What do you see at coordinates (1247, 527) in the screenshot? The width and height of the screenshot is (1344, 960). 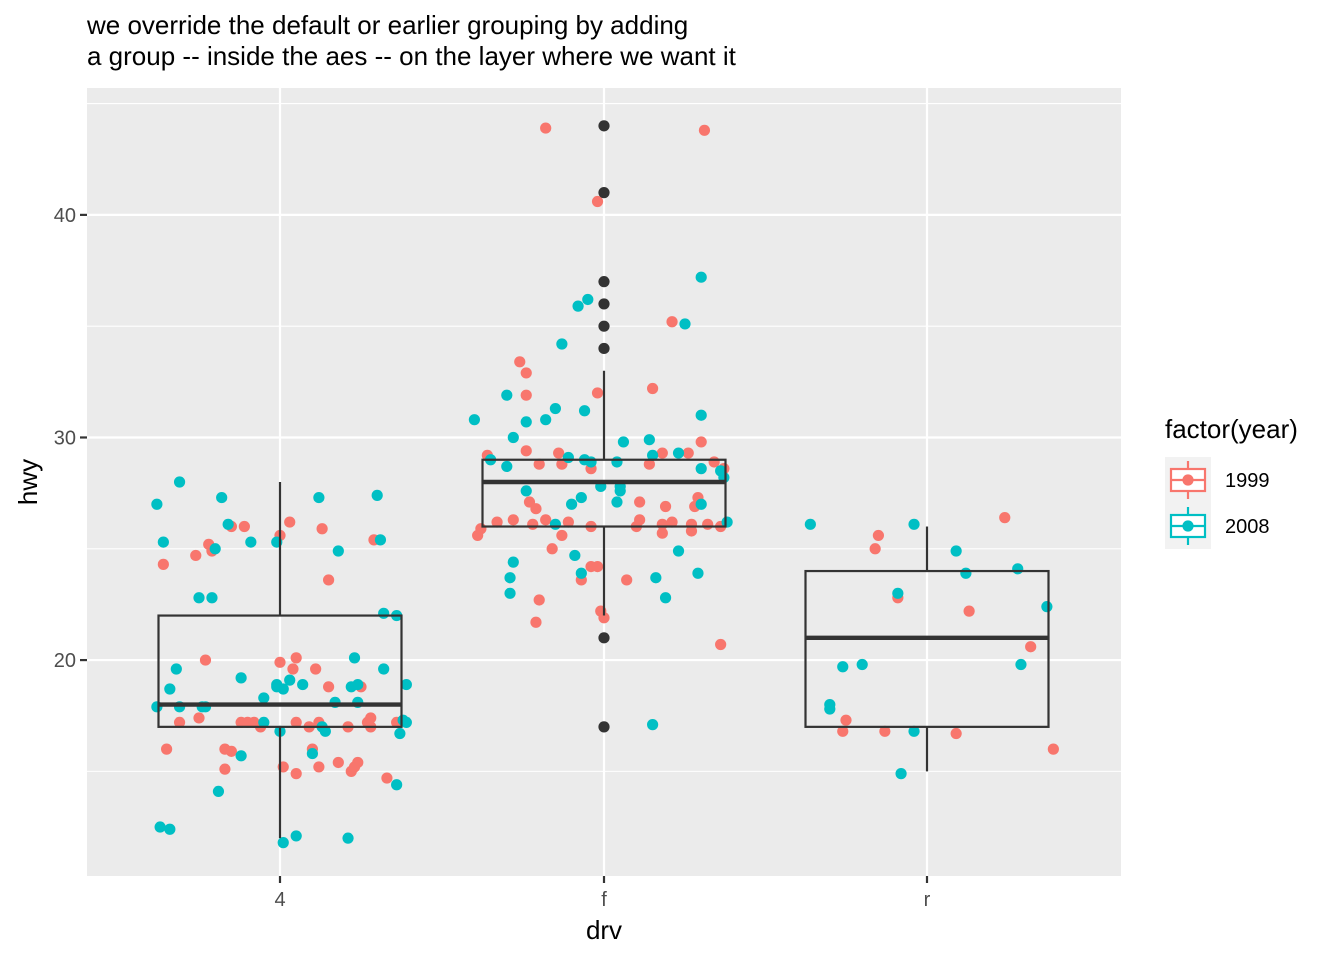 I see `legend-label: 2008` at bounding box center [1247, 527].